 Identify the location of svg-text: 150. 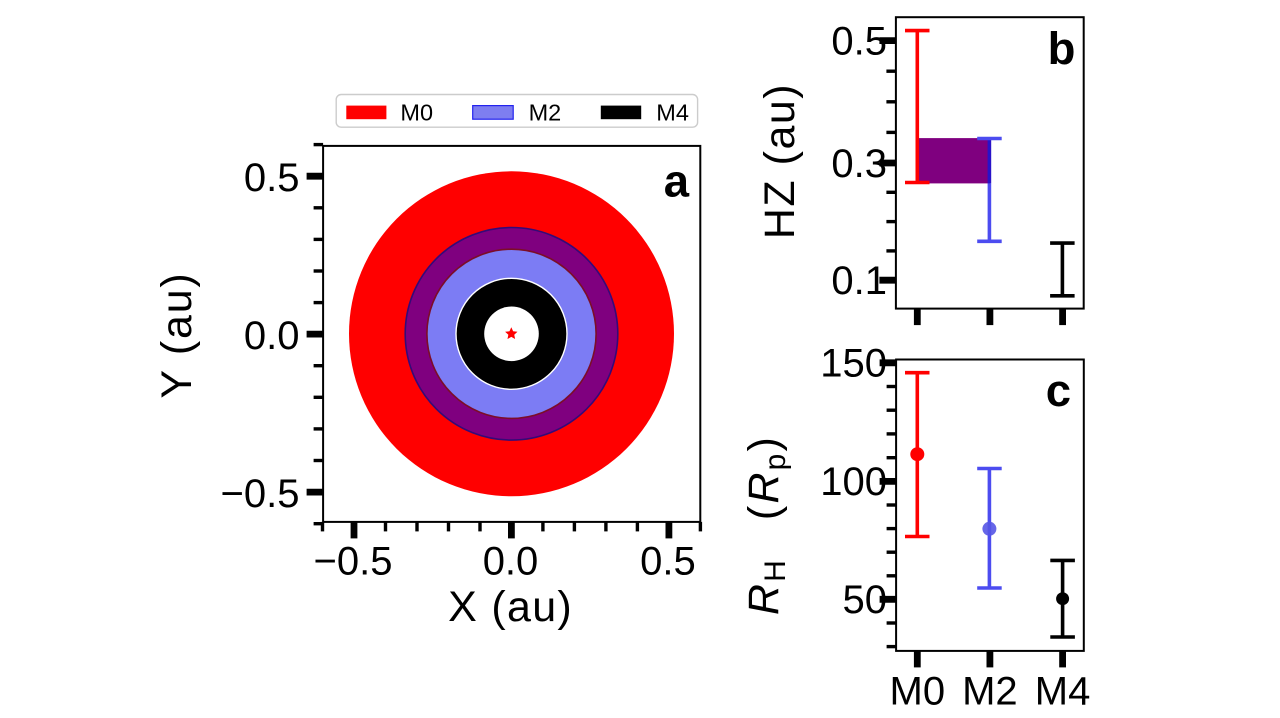
(853, 364).